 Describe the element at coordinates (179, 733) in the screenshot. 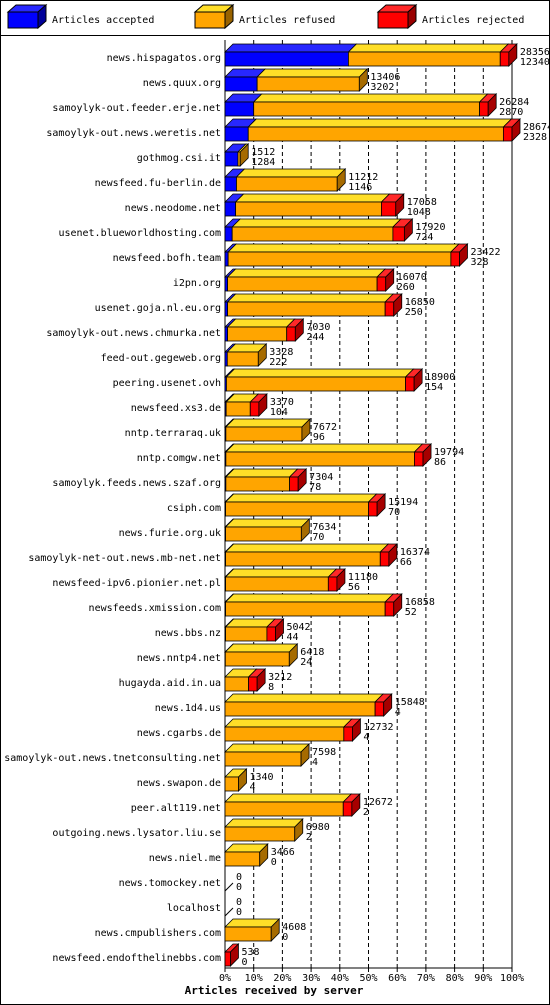

I see `y-tick-label: news.cgarbs.de` at that location.